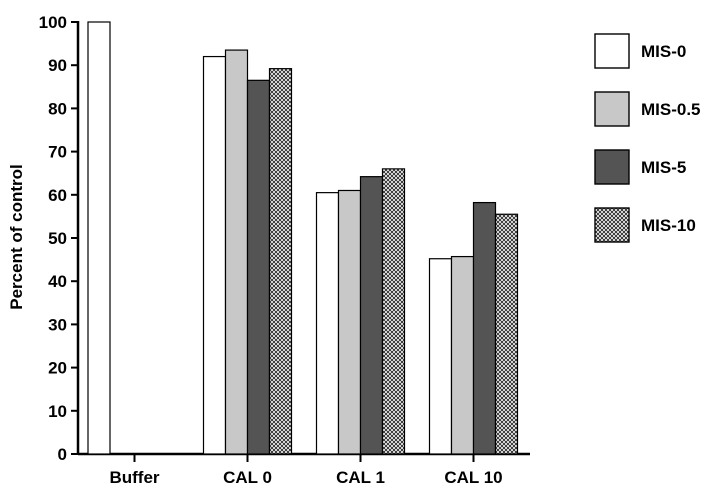  I want to click on y-tick-label: 70, so click(57, 152).